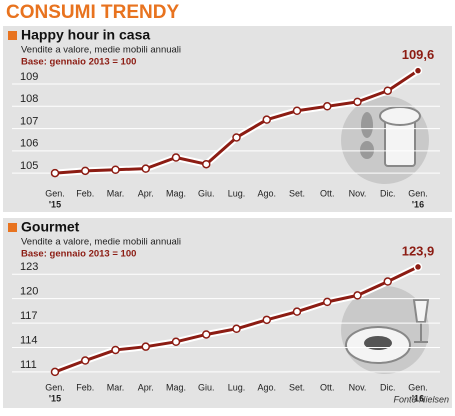 The width and height of the screenshot is (455, 416). Describe the element at coordinates (418, 250) in the screenshot. I see `value-label: 123,9` at that location.